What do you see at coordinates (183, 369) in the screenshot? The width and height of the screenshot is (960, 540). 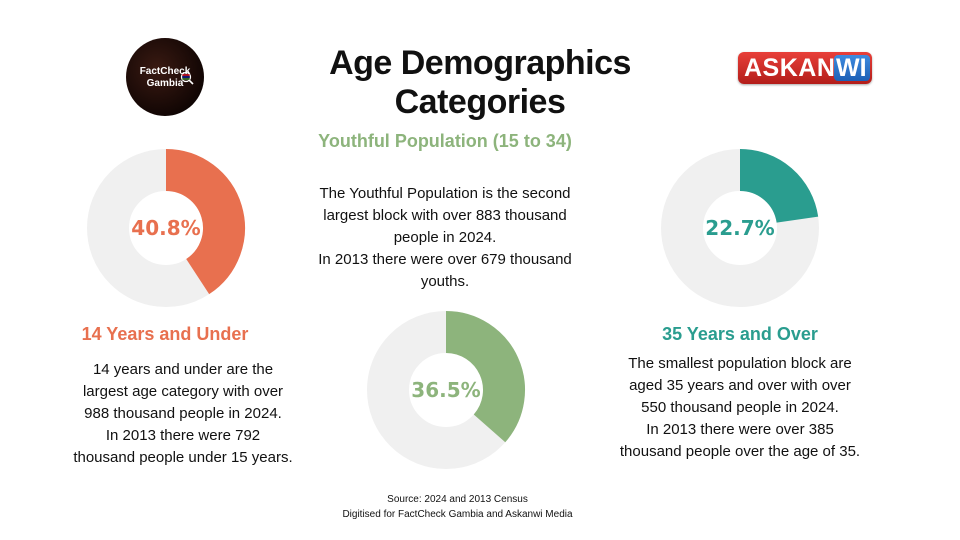 I see `desc-line: 14 years and under are the` at bounding box center [183, 369].